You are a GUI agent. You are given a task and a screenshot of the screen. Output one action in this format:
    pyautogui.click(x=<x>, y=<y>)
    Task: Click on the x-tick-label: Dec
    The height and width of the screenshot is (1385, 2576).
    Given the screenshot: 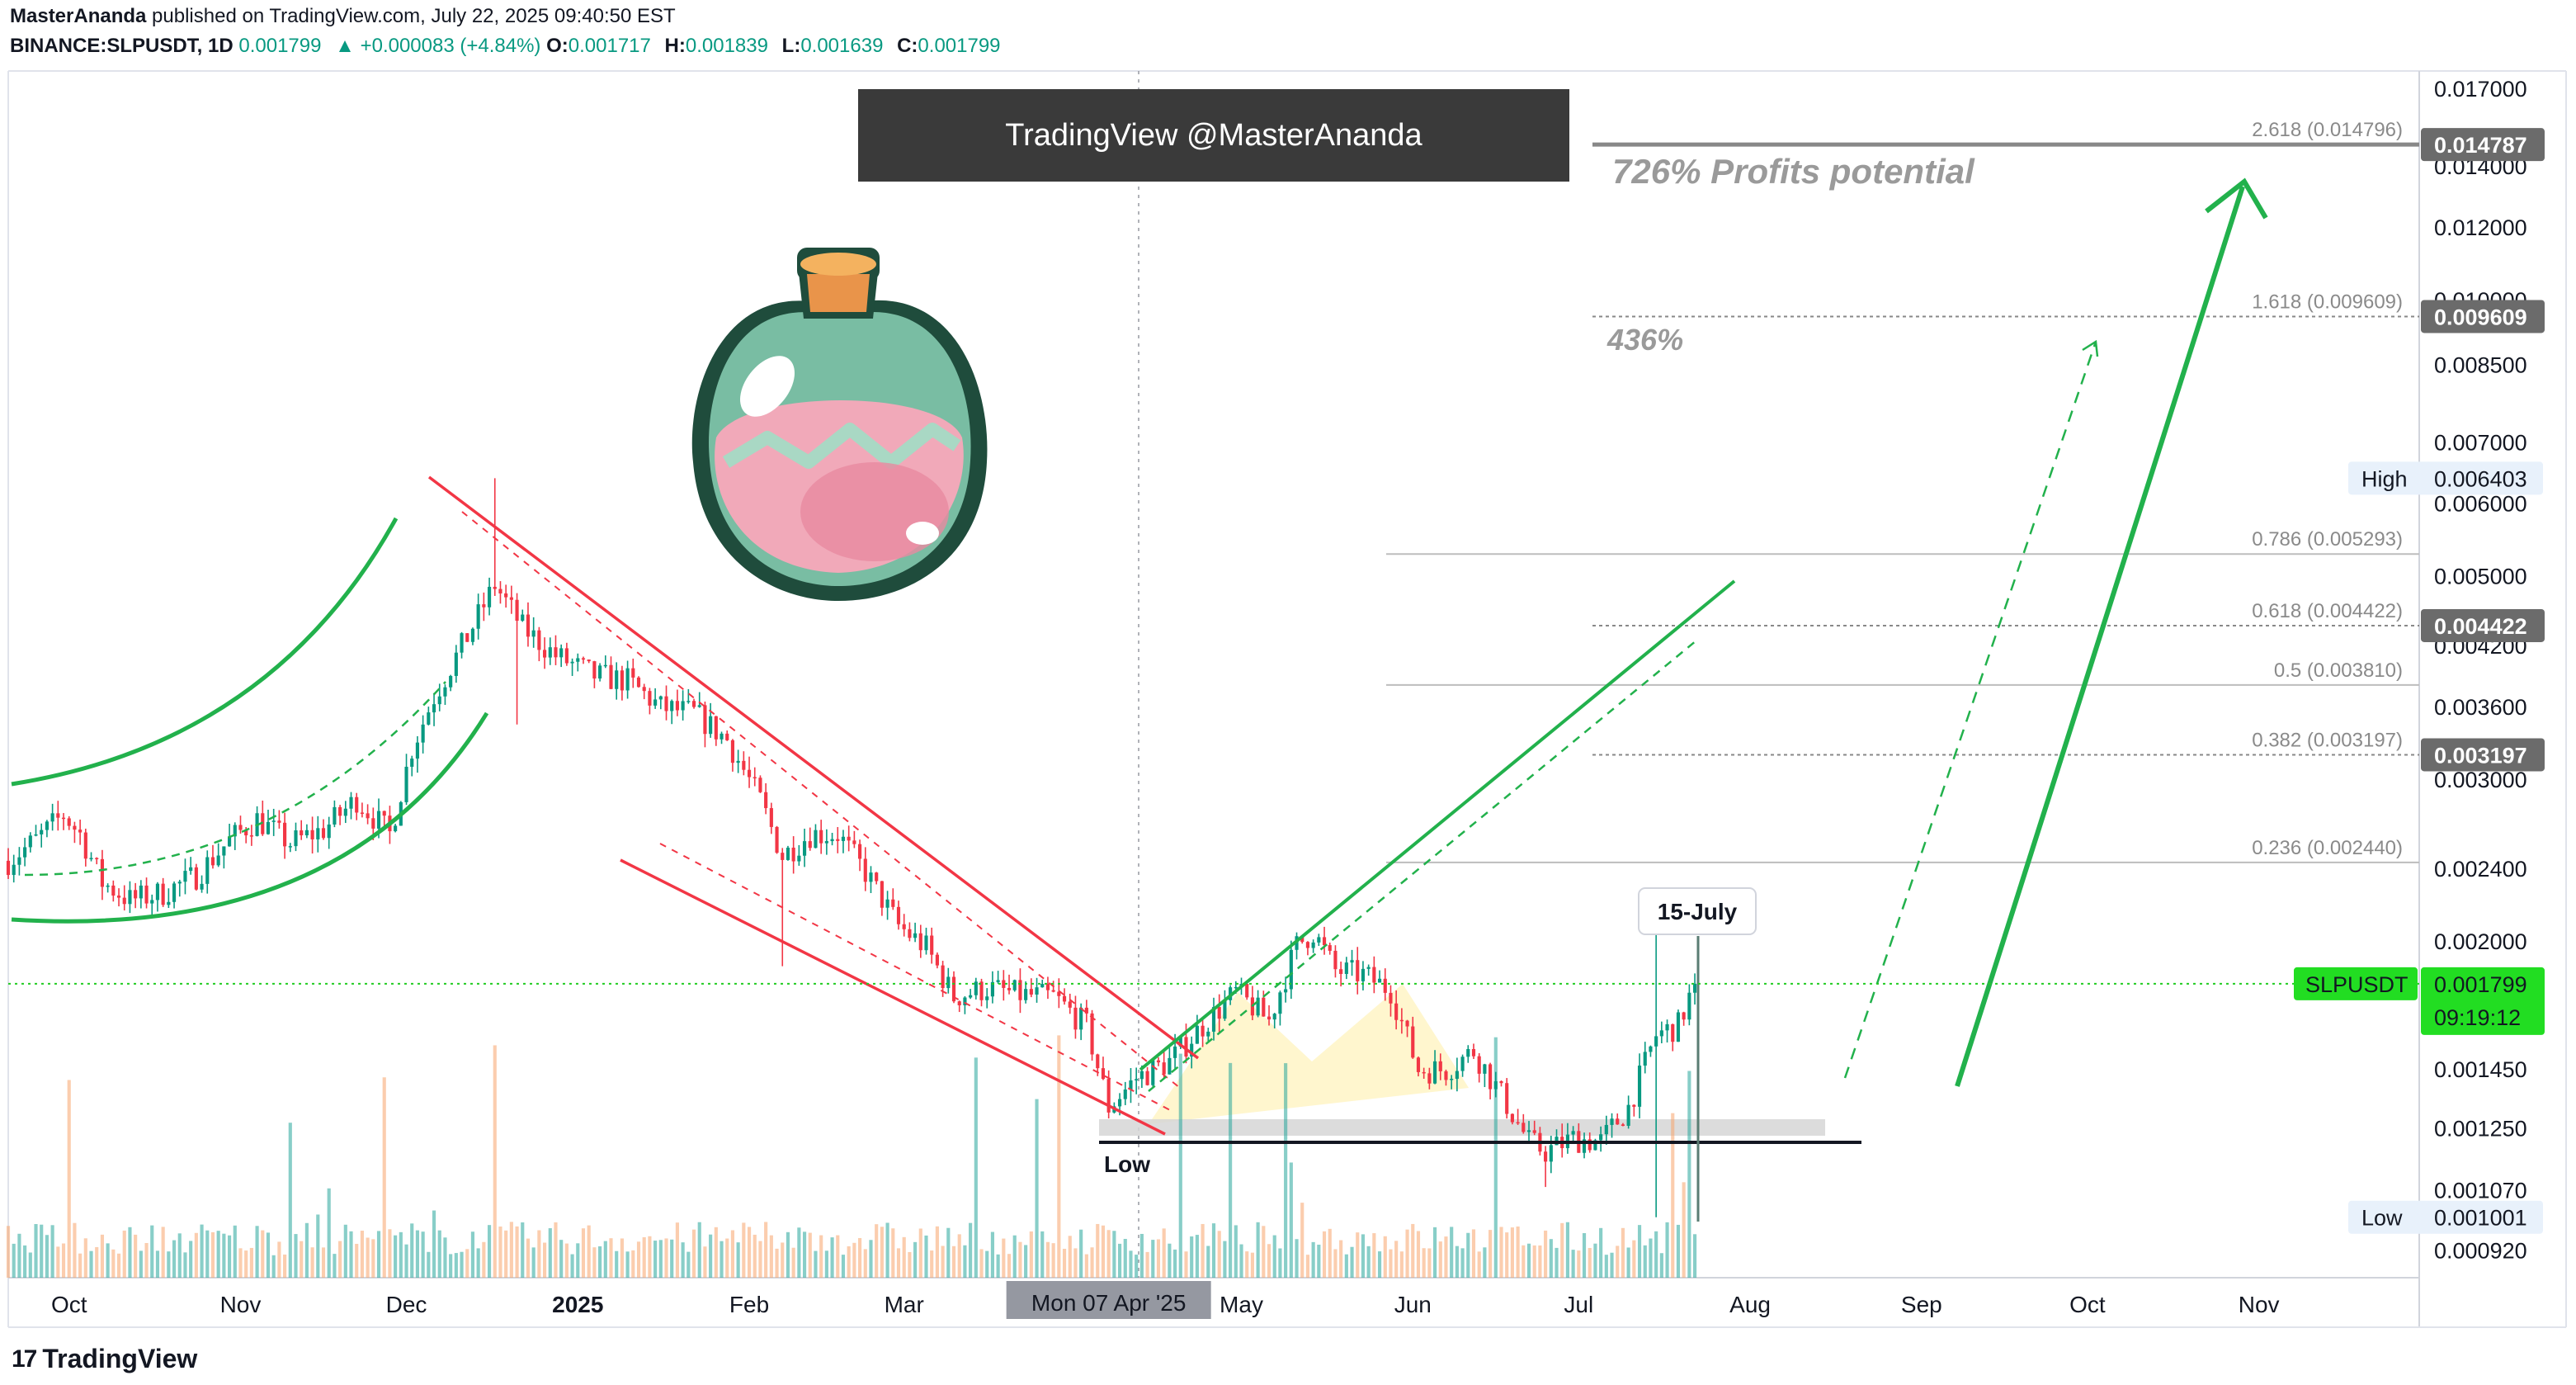 What is the action you would take?
    pyautogui.click(x=406, y=1304)
    